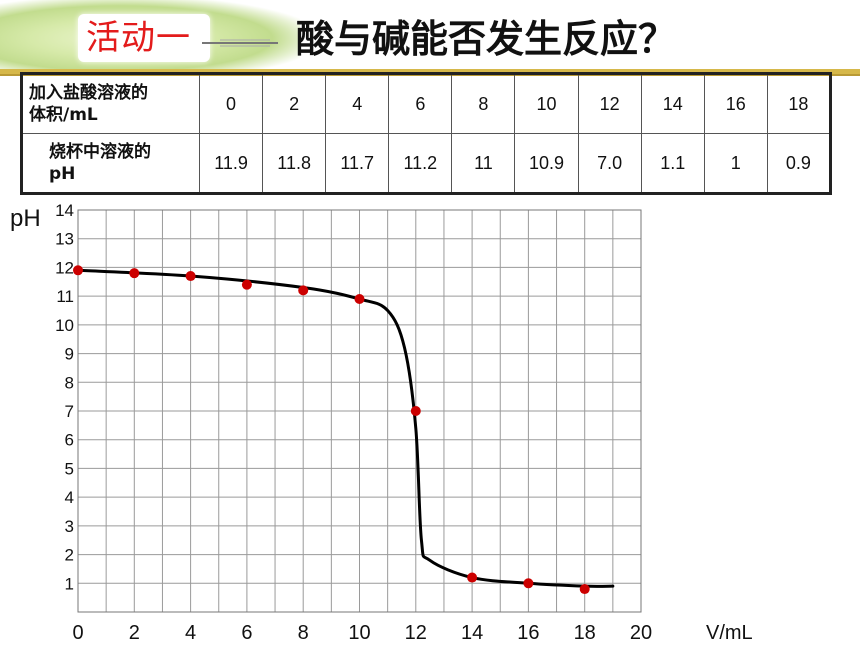 Image resolution: width=860 pixels, height=645 pixels. Describe the element at coordinates (799, 163) in the screenshot. I see `ph-cell: 0.9` at that location.